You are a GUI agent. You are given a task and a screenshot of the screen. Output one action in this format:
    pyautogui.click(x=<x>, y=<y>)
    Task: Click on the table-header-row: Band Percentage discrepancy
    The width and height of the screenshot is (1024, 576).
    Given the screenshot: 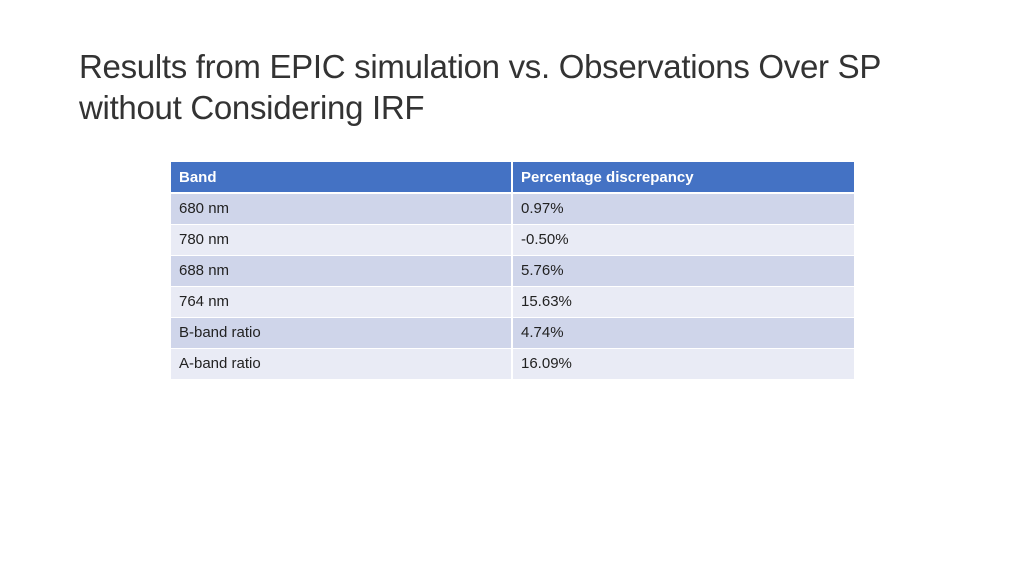 What is the action you would take?
    pyautogui.click(x=512, y=178)
    